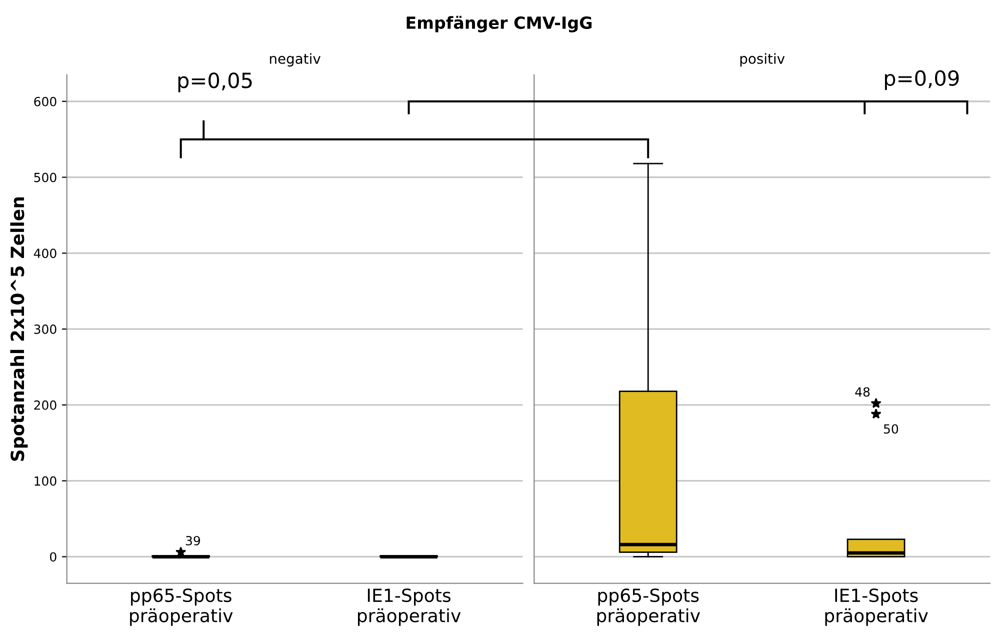 The width and height of the screenshot is (998, 634). I want to click on chart-title: Empfänger CMV-IgG, so click(499, 24).